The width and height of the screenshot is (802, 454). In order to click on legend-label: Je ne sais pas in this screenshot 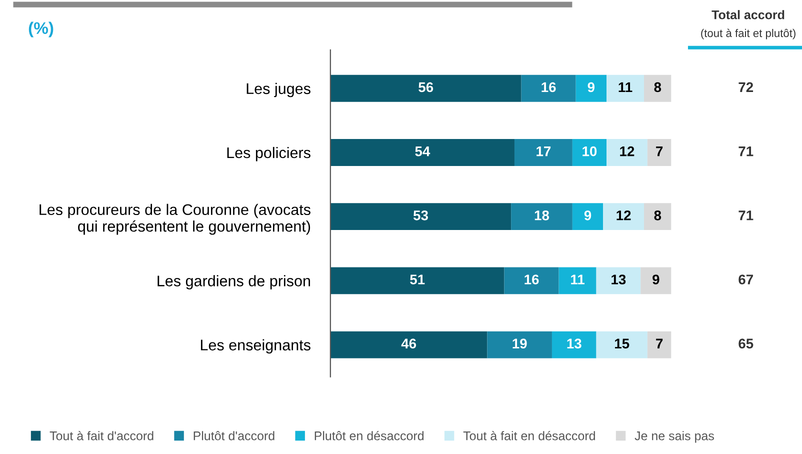, I will do `click(674, 437)`.